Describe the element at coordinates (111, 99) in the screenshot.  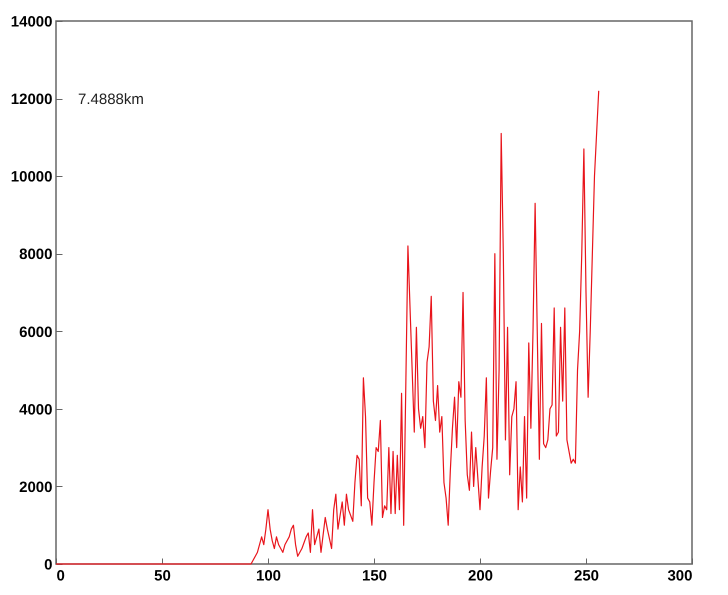
I see `annotation: 7.4888km` at that location.